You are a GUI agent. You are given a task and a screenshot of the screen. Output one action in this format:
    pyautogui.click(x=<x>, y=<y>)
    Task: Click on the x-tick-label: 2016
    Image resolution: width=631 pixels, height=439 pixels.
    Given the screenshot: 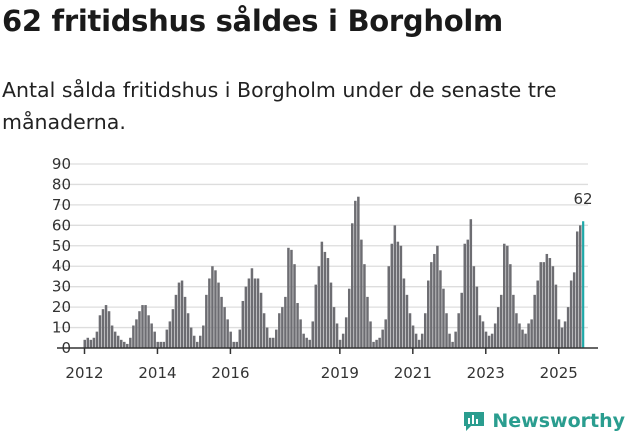 What is the action you would take?
    pyautogui.click(x=230, y=373)
    